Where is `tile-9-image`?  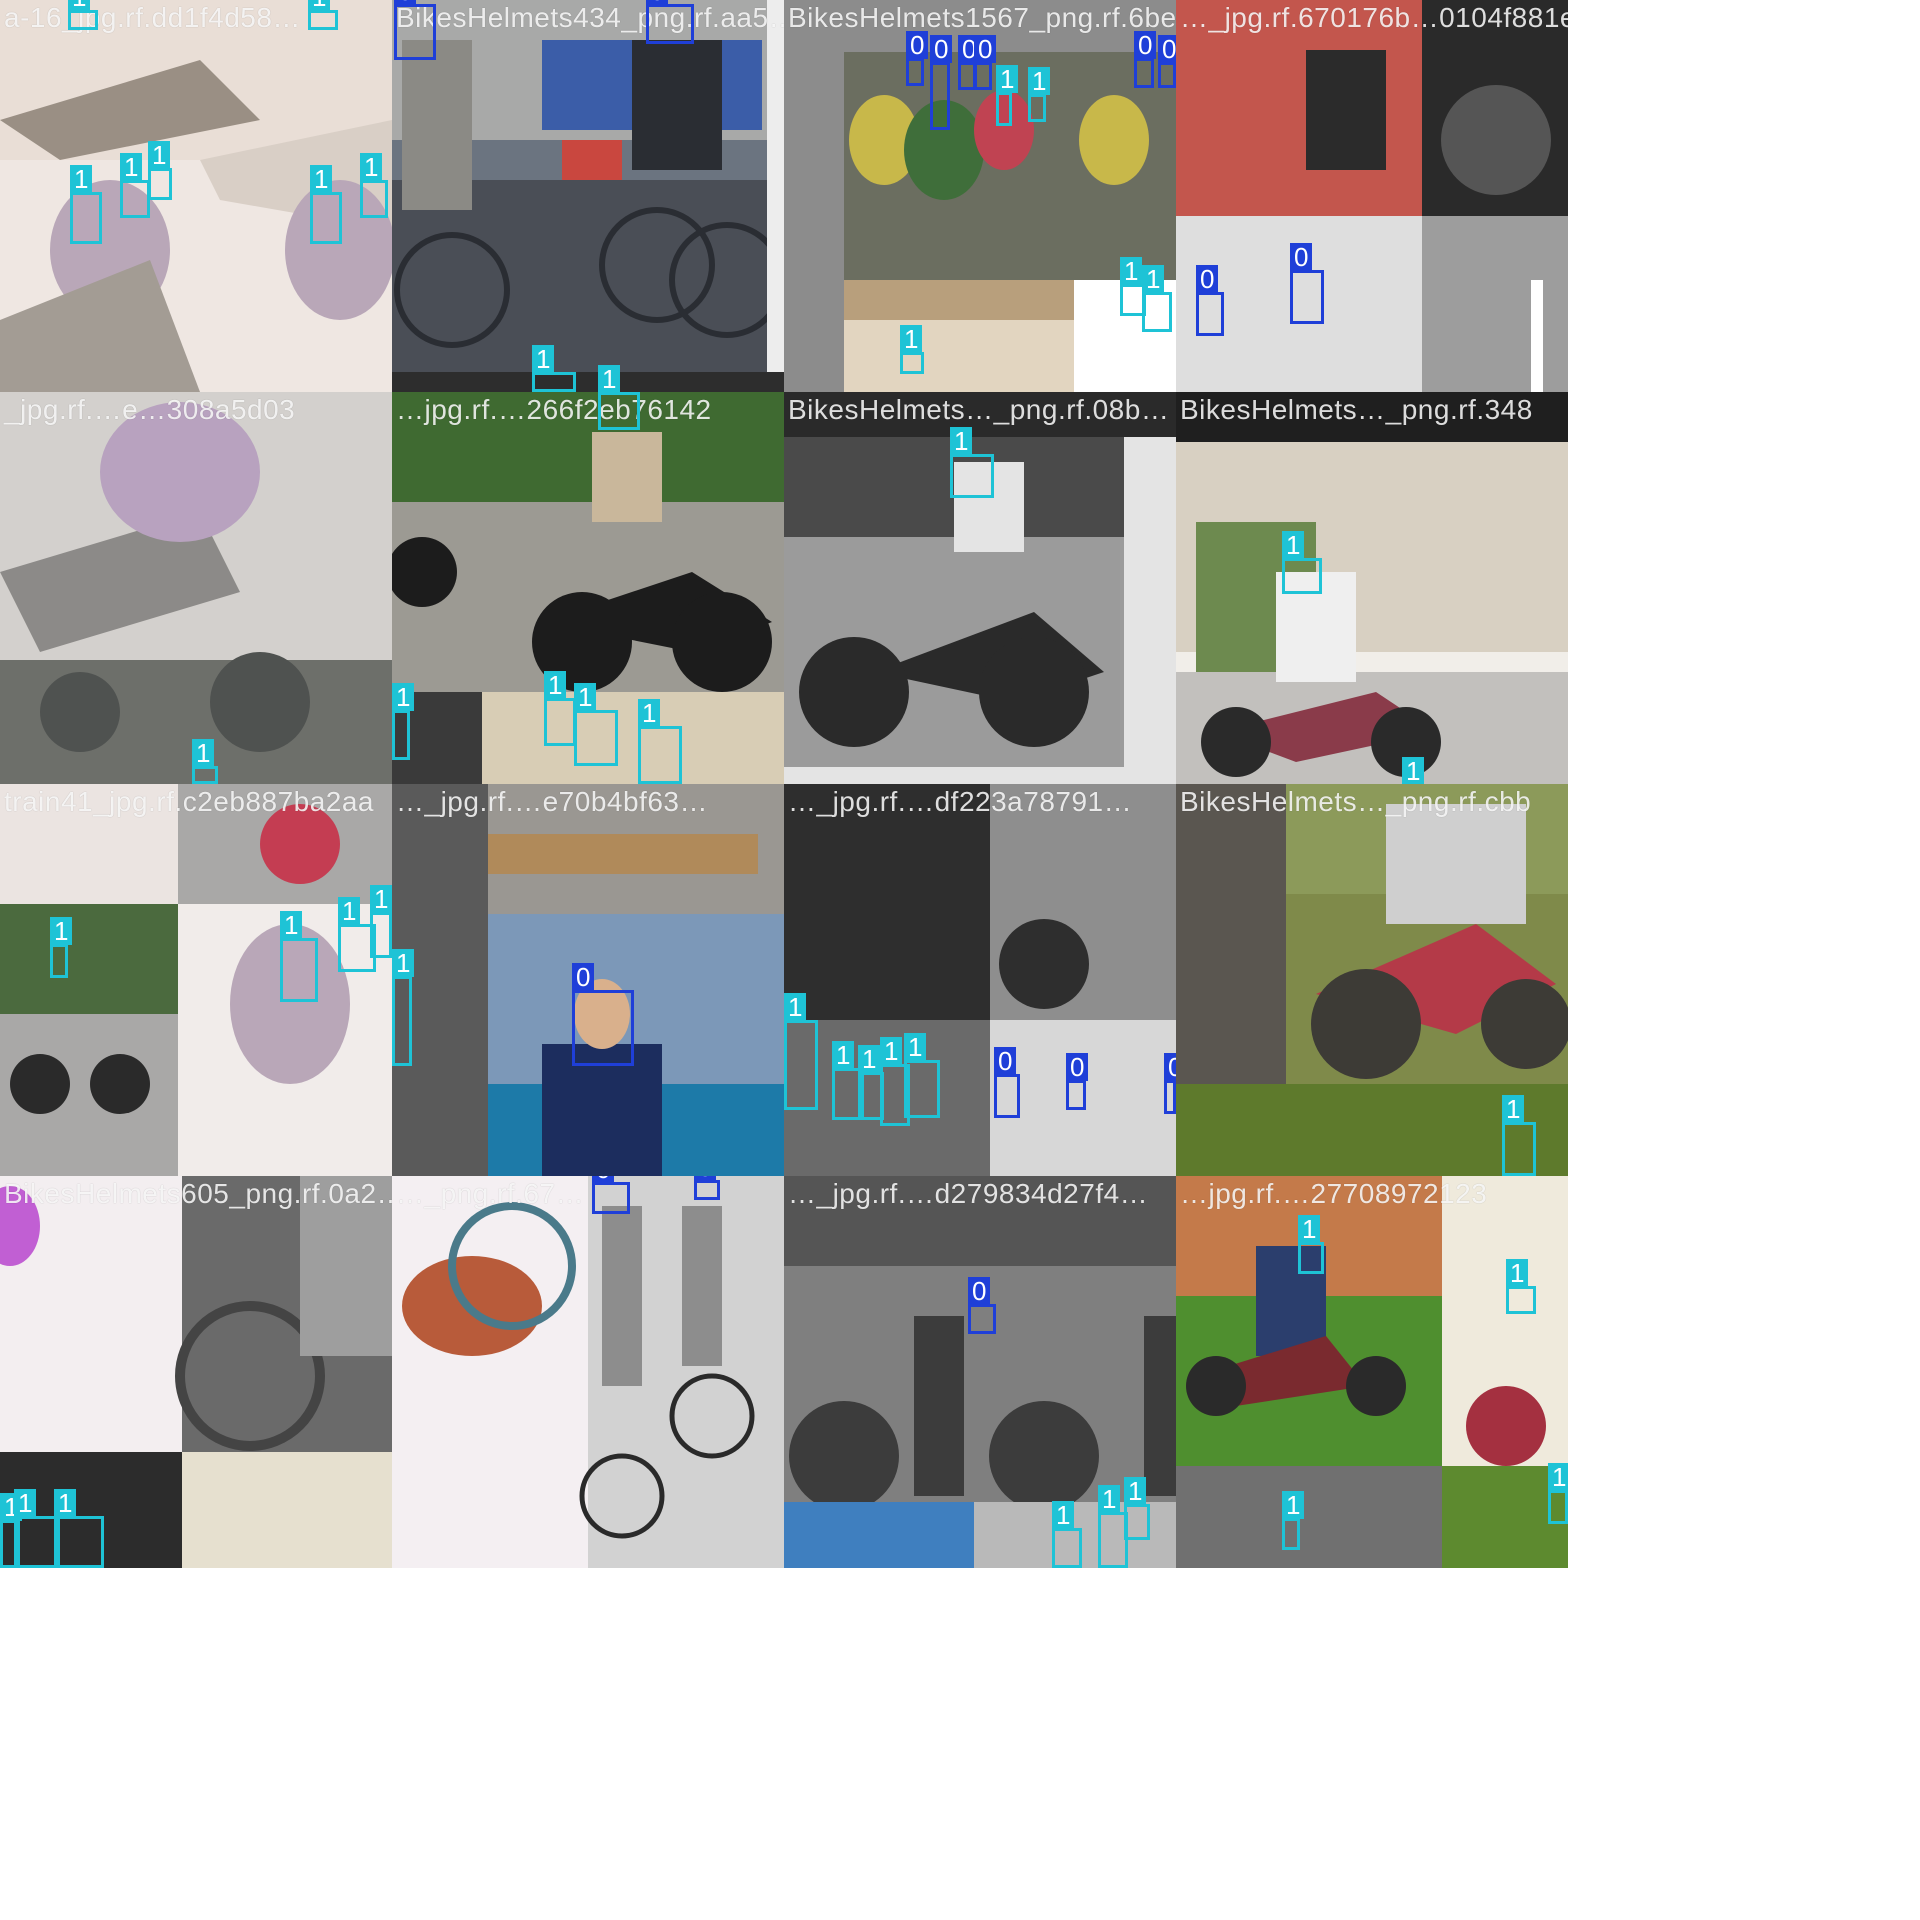
tile-9-image is located at coordinates (196, 980).